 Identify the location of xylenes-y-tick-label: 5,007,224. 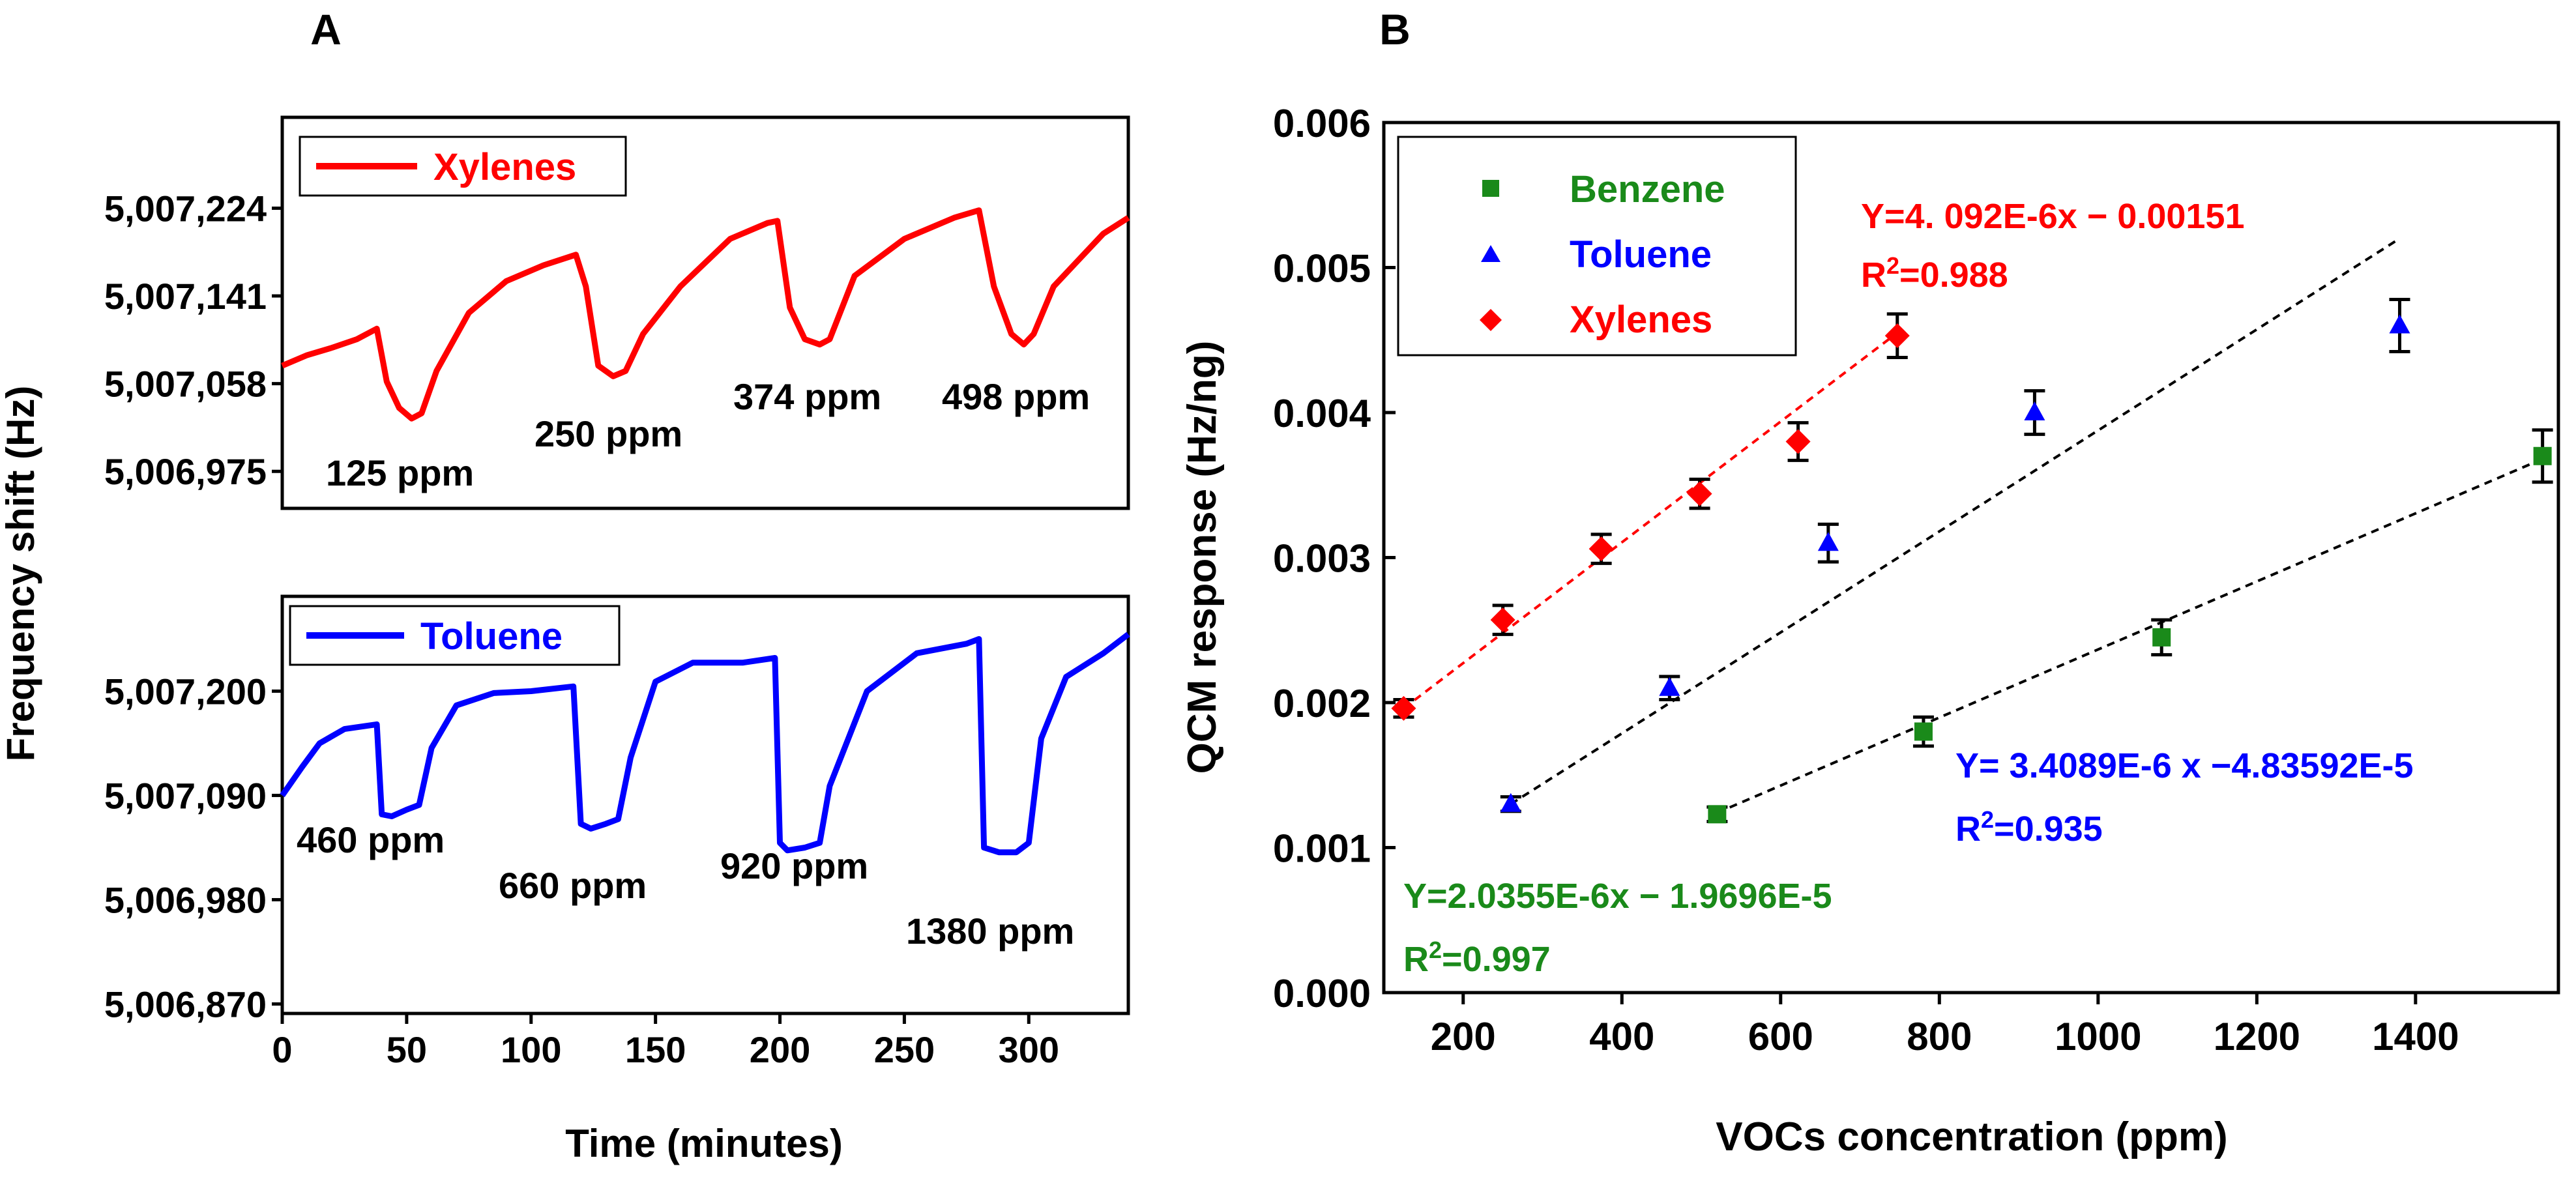
(185, 208).